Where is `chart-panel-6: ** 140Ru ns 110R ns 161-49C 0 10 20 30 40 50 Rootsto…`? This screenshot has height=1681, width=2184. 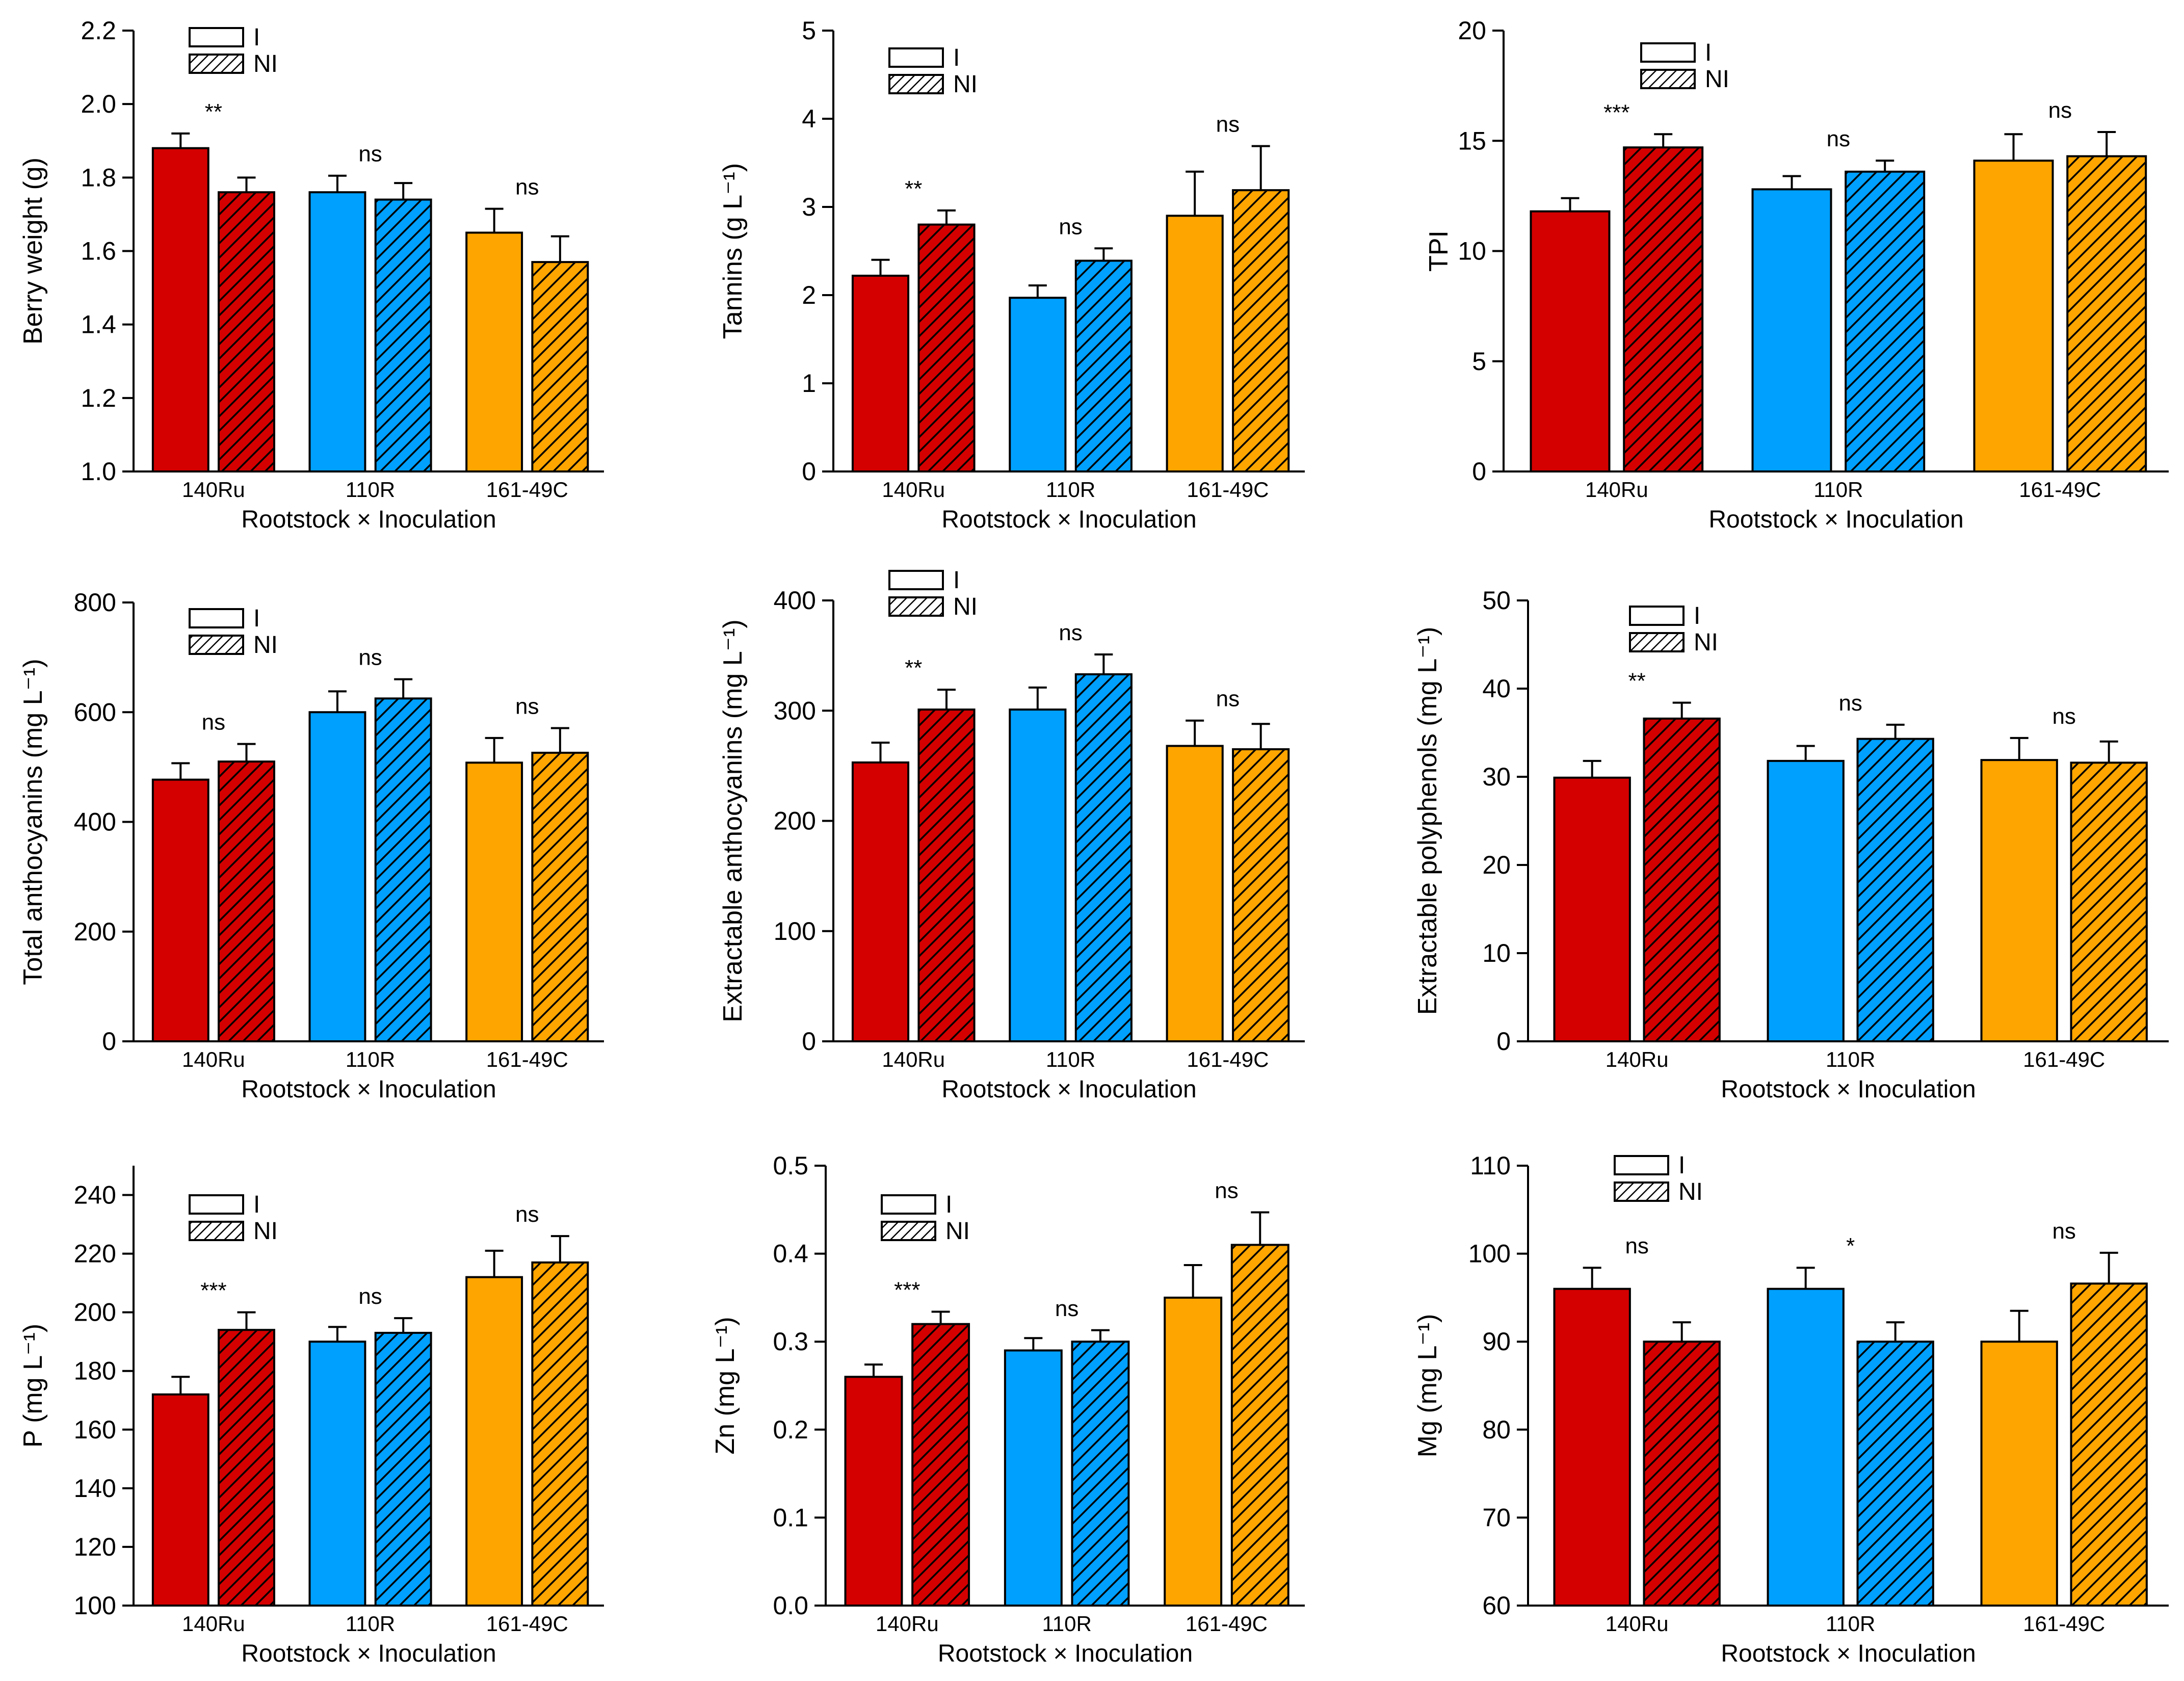
chart-panel-6: ** 140Ru ns 110R ns 161-49C 0 10 20 30 40 50 Rootsto… is located at coordinates (1791, 844).